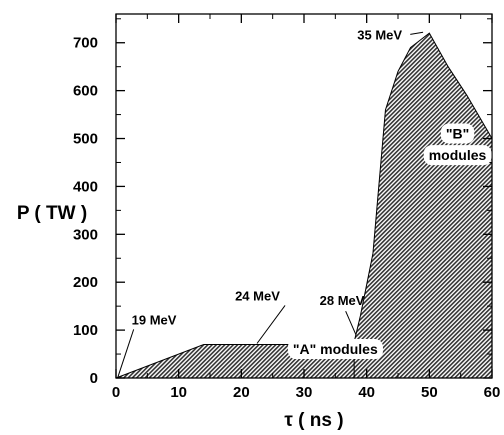  What do you see at coordinates (379, 34) in the screenshot?
I see `energy-annotation: 35 MeV` at bounding box center [379, 34].